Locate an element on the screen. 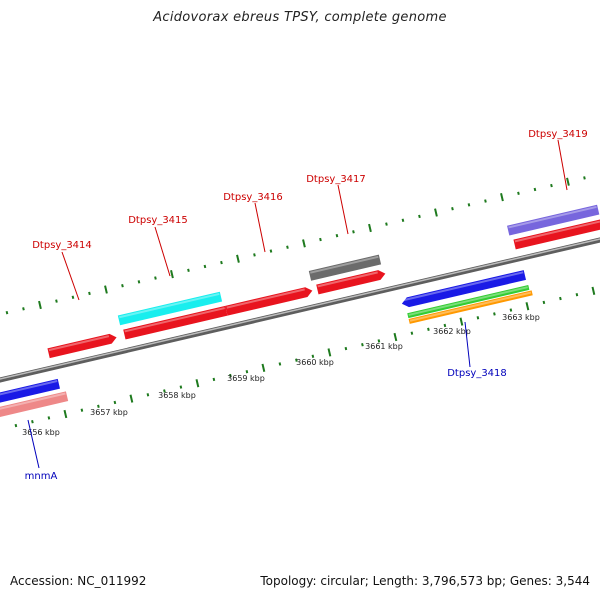 This screenshot has width=600, height=600. gene-Dtpsy_3418-body is located at coordinates (463, 289).